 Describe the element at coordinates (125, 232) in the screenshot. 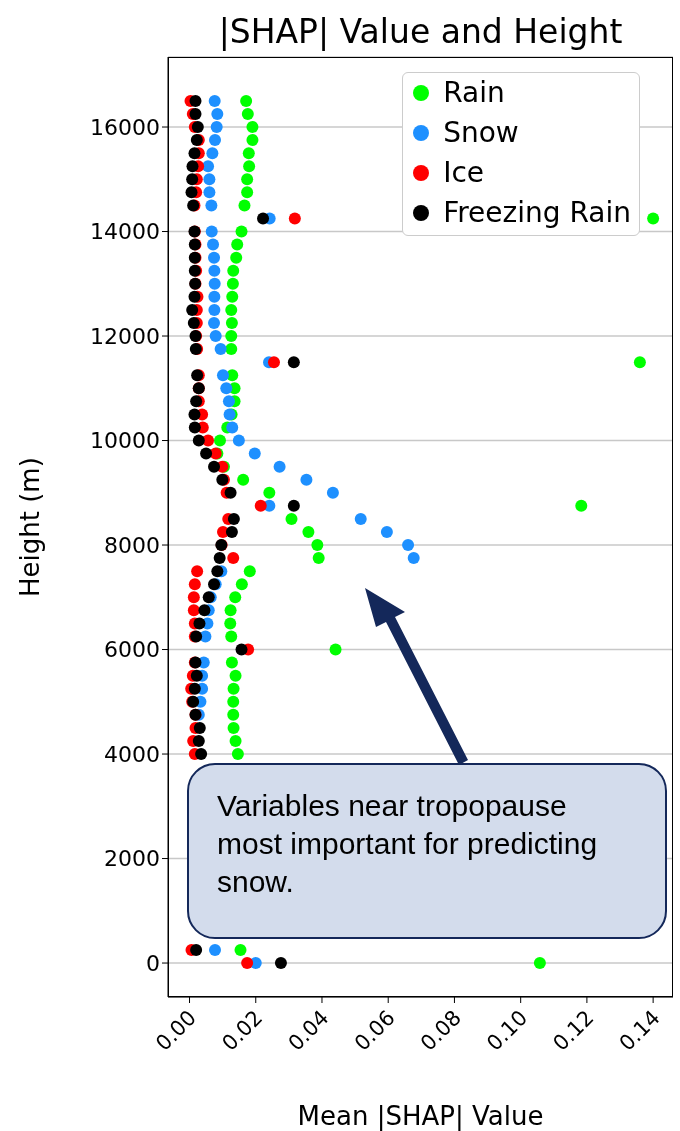

I see `y-tick-label: 14000` at that location.